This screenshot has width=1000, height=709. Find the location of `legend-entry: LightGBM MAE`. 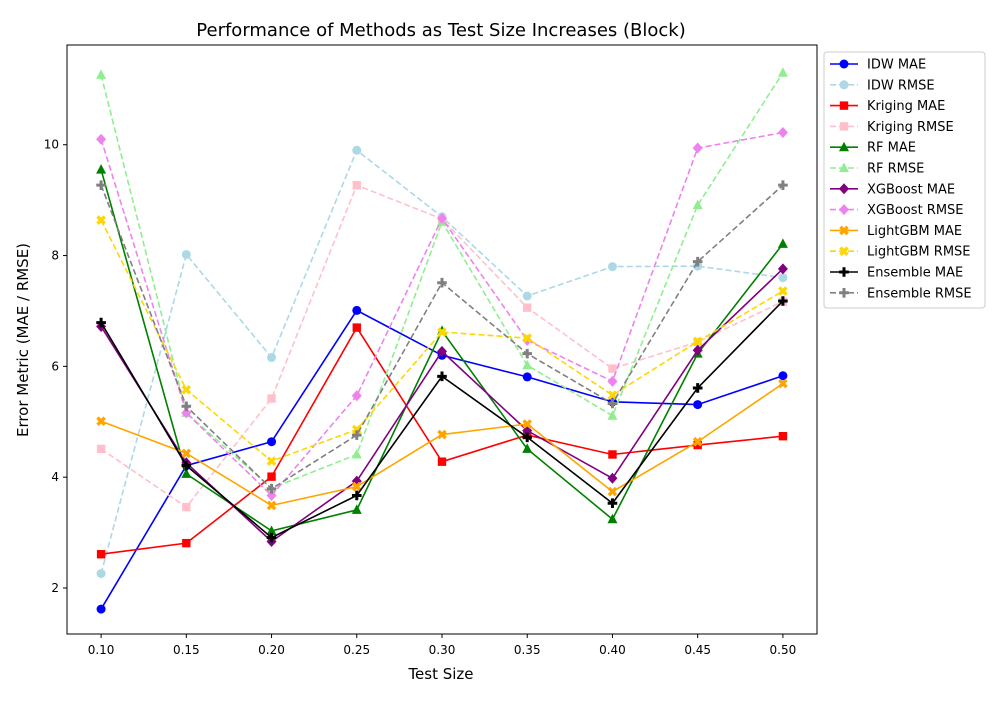

legend-entry: LightGBM MAE is located at coordinates (896, 231).